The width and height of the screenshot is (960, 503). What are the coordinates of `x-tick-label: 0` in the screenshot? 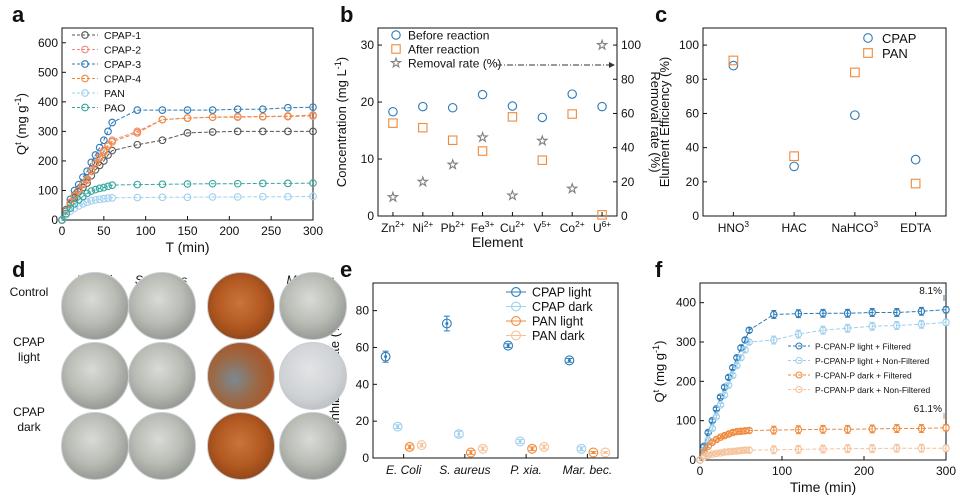 It's located at (700, 471).